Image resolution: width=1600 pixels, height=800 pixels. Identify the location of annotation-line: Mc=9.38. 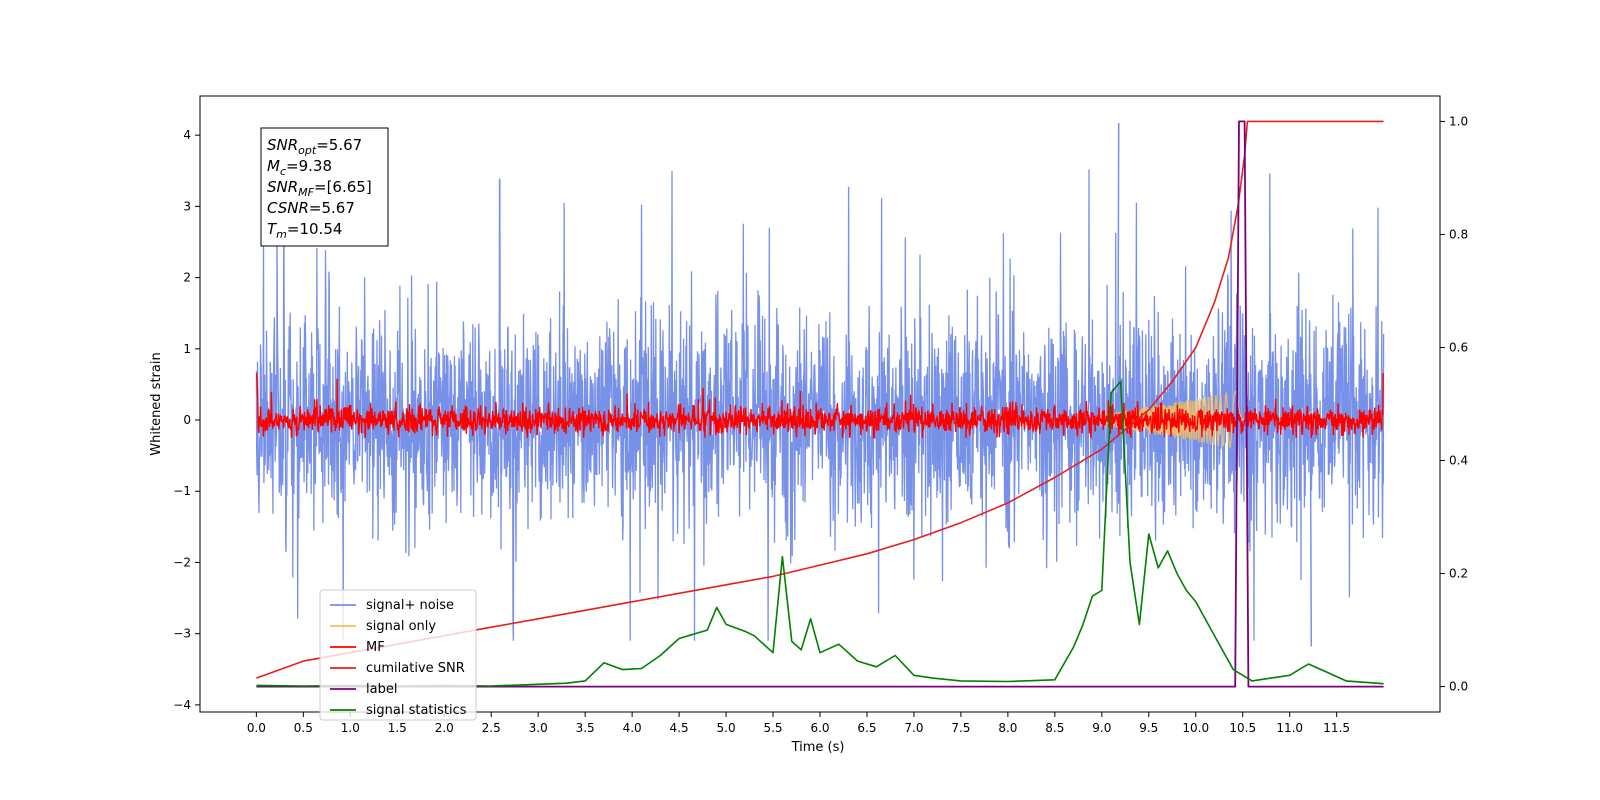
(299, 167).